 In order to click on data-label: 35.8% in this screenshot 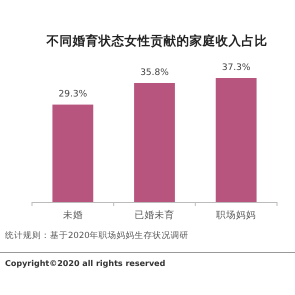, I will do `click(155, 73)`.